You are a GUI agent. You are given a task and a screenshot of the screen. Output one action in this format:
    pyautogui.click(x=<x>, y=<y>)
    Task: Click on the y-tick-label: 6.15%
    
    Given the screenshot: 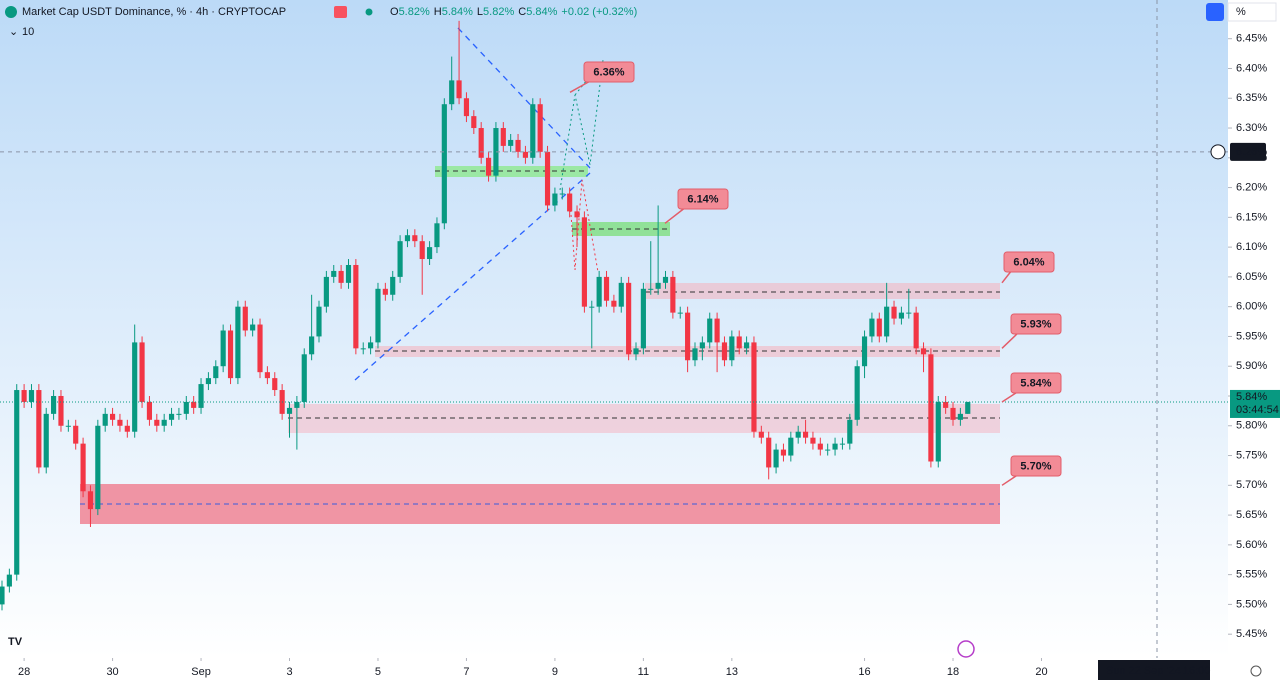 What is the action you would take?
    pyautogui.click(x=1251, y=217)
    